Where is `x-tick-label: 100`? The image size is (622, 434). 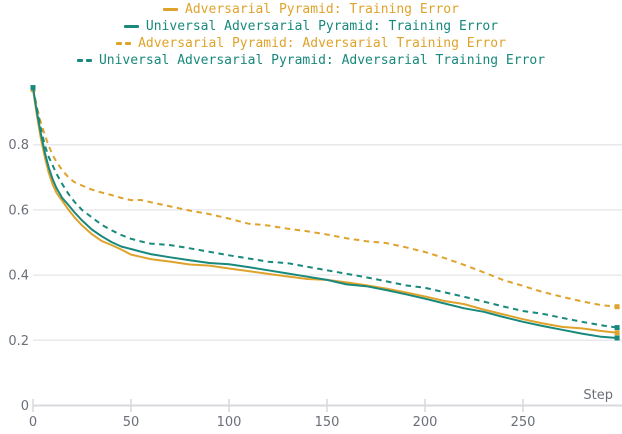
x-tick-label: 100 is located at coordinates (229, 422).